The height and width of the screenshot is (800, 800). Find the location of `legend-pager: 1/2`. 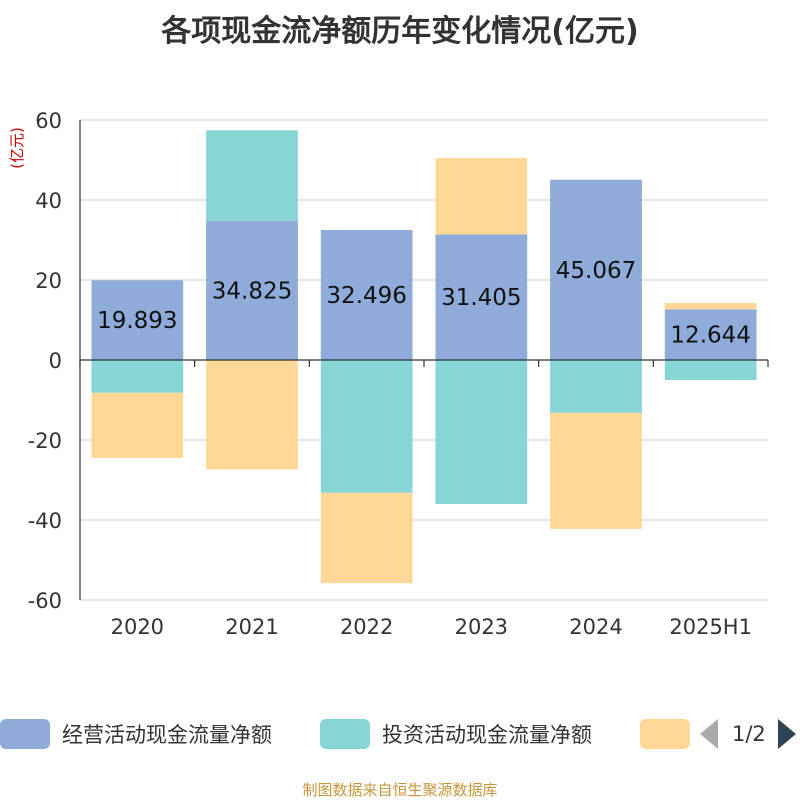

legend-pager: 1/2 is located at coordinates (748, 734).